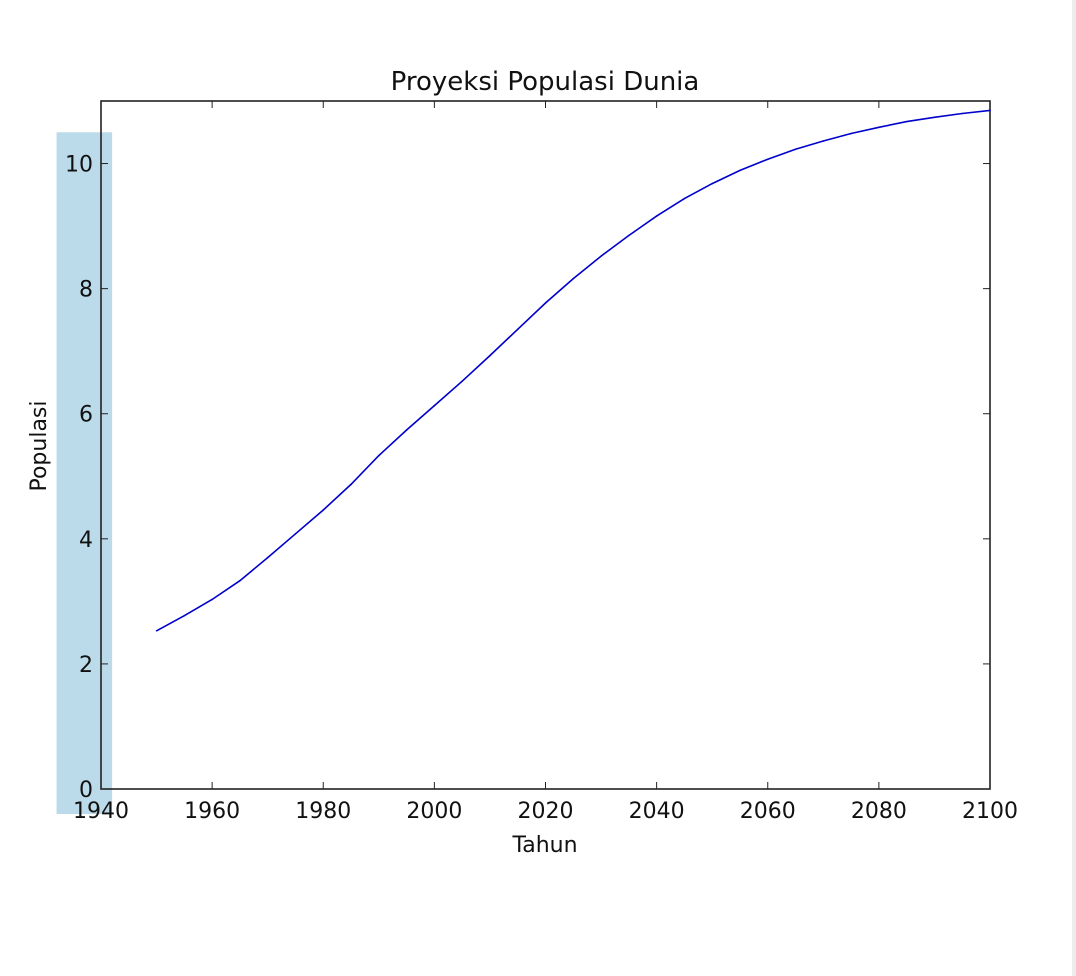  I want to click on x-tick-label: 2000, so click(434, 811).